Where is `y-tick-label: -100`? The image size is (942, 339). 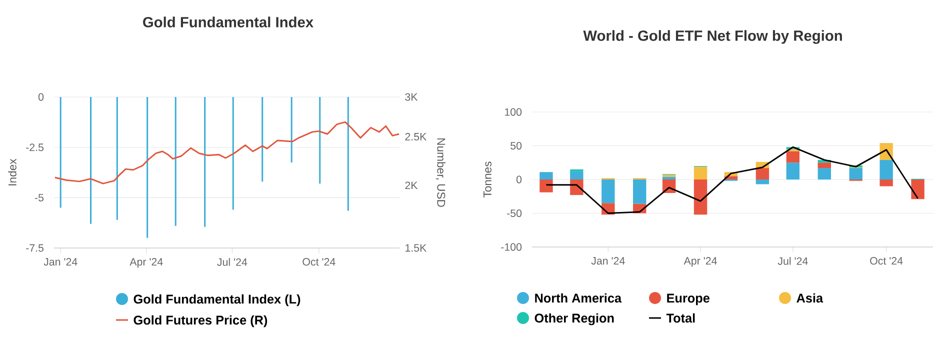 y-tick-label: -100 is located at coordinates (511, 247).